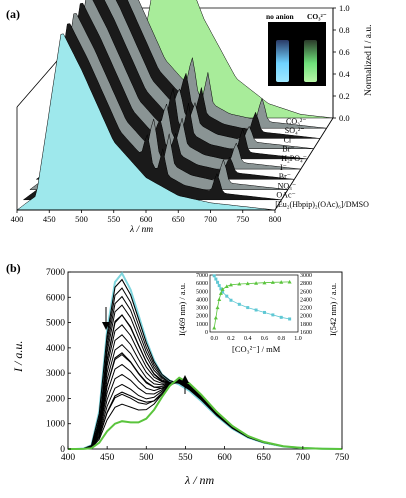  I want to click on inset-x-tick-label: 0.6, so click(265, 339).